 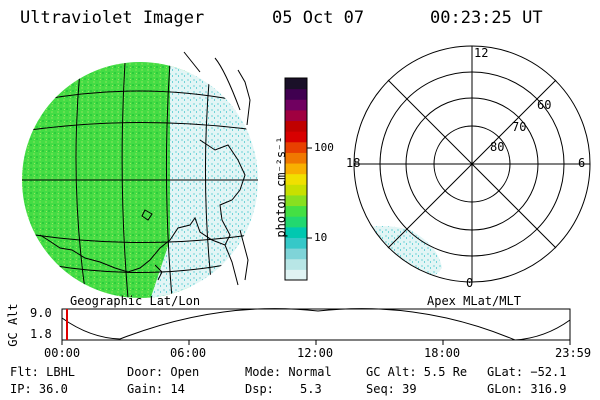 What do you see at coordinates (519, 127) in the screenshot?
I see `lat-label-70: 70` at bounding box center [519, 127].